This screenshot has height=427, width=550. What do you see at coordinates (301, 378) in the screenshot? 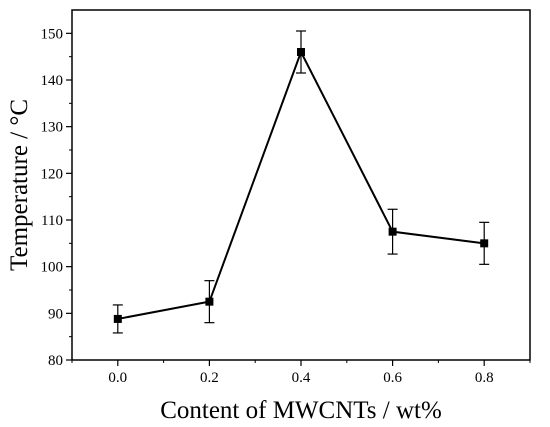
I see `x-tick-label: 0.4` at bounding box center [301, 378].